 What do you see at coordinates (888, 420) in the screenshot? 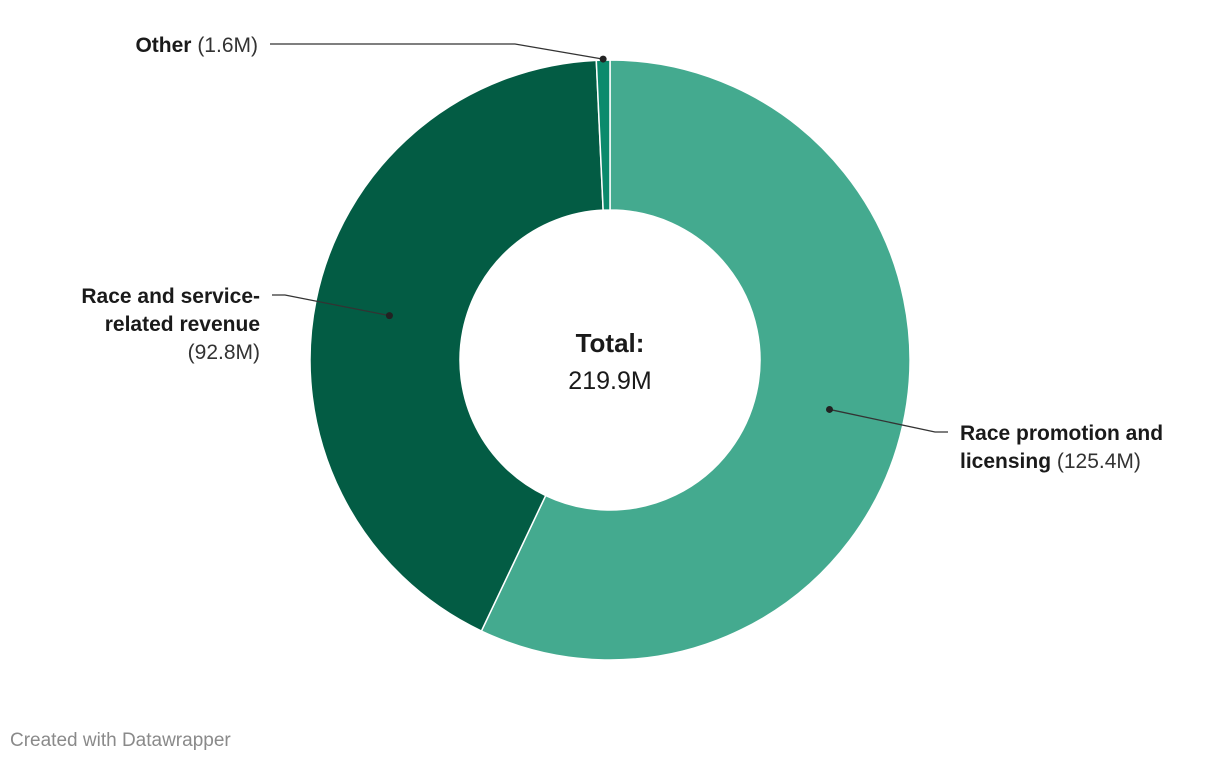
I see `leader-line-race-promotion-and-licensing` at bounding box center [888, 420].